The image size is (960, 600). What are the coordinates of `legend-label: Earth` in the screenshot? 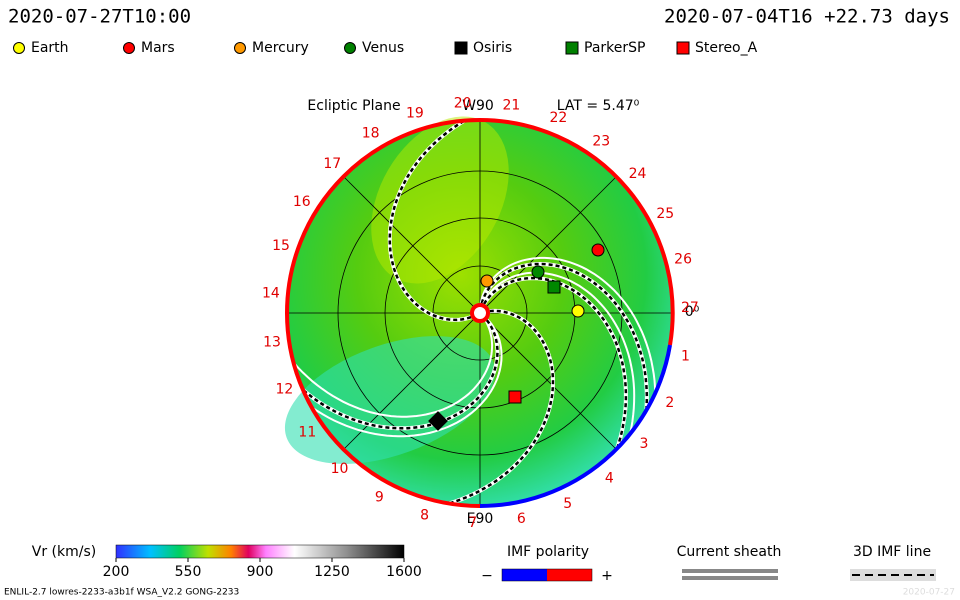 It's located at (50, 48).